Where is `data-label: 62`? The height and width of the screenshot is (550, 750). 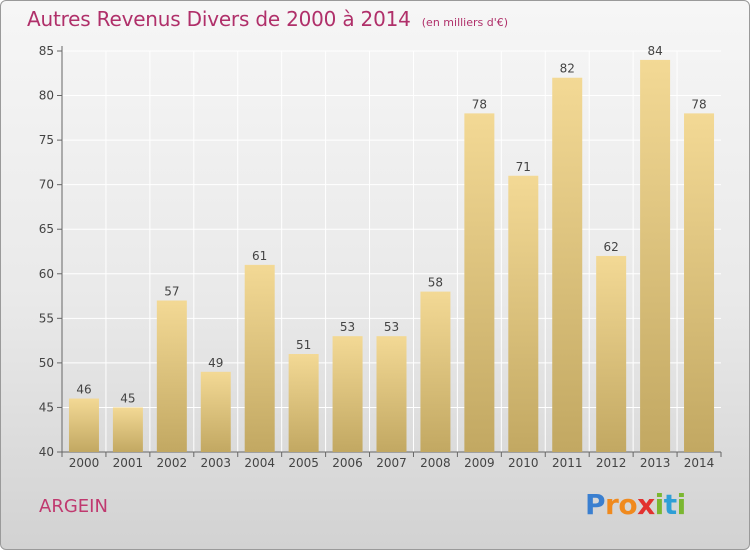 data-label: 62 is located at coordinates (611, 247).